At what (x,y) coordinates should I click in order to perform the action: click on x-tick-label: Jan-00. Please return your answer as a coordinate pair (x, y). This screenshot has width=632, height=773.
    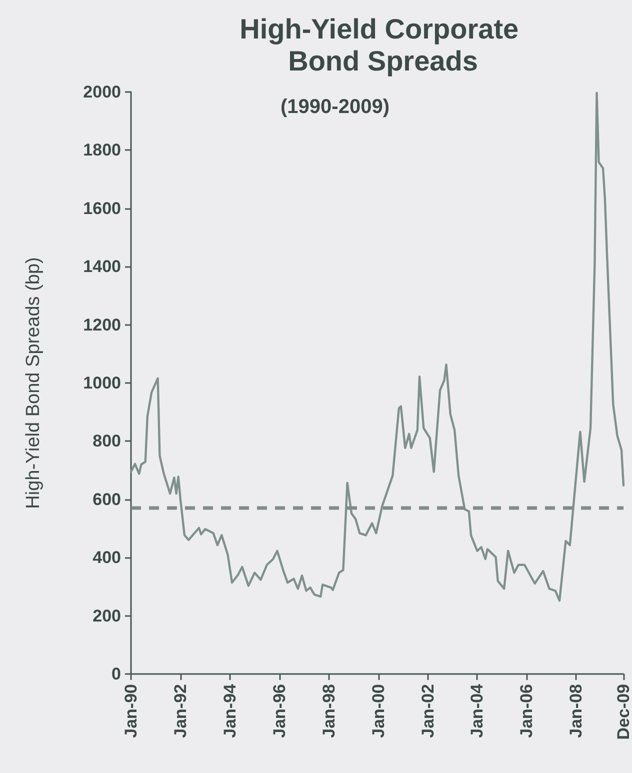
    Looking at the image, I should click on (378, 711).